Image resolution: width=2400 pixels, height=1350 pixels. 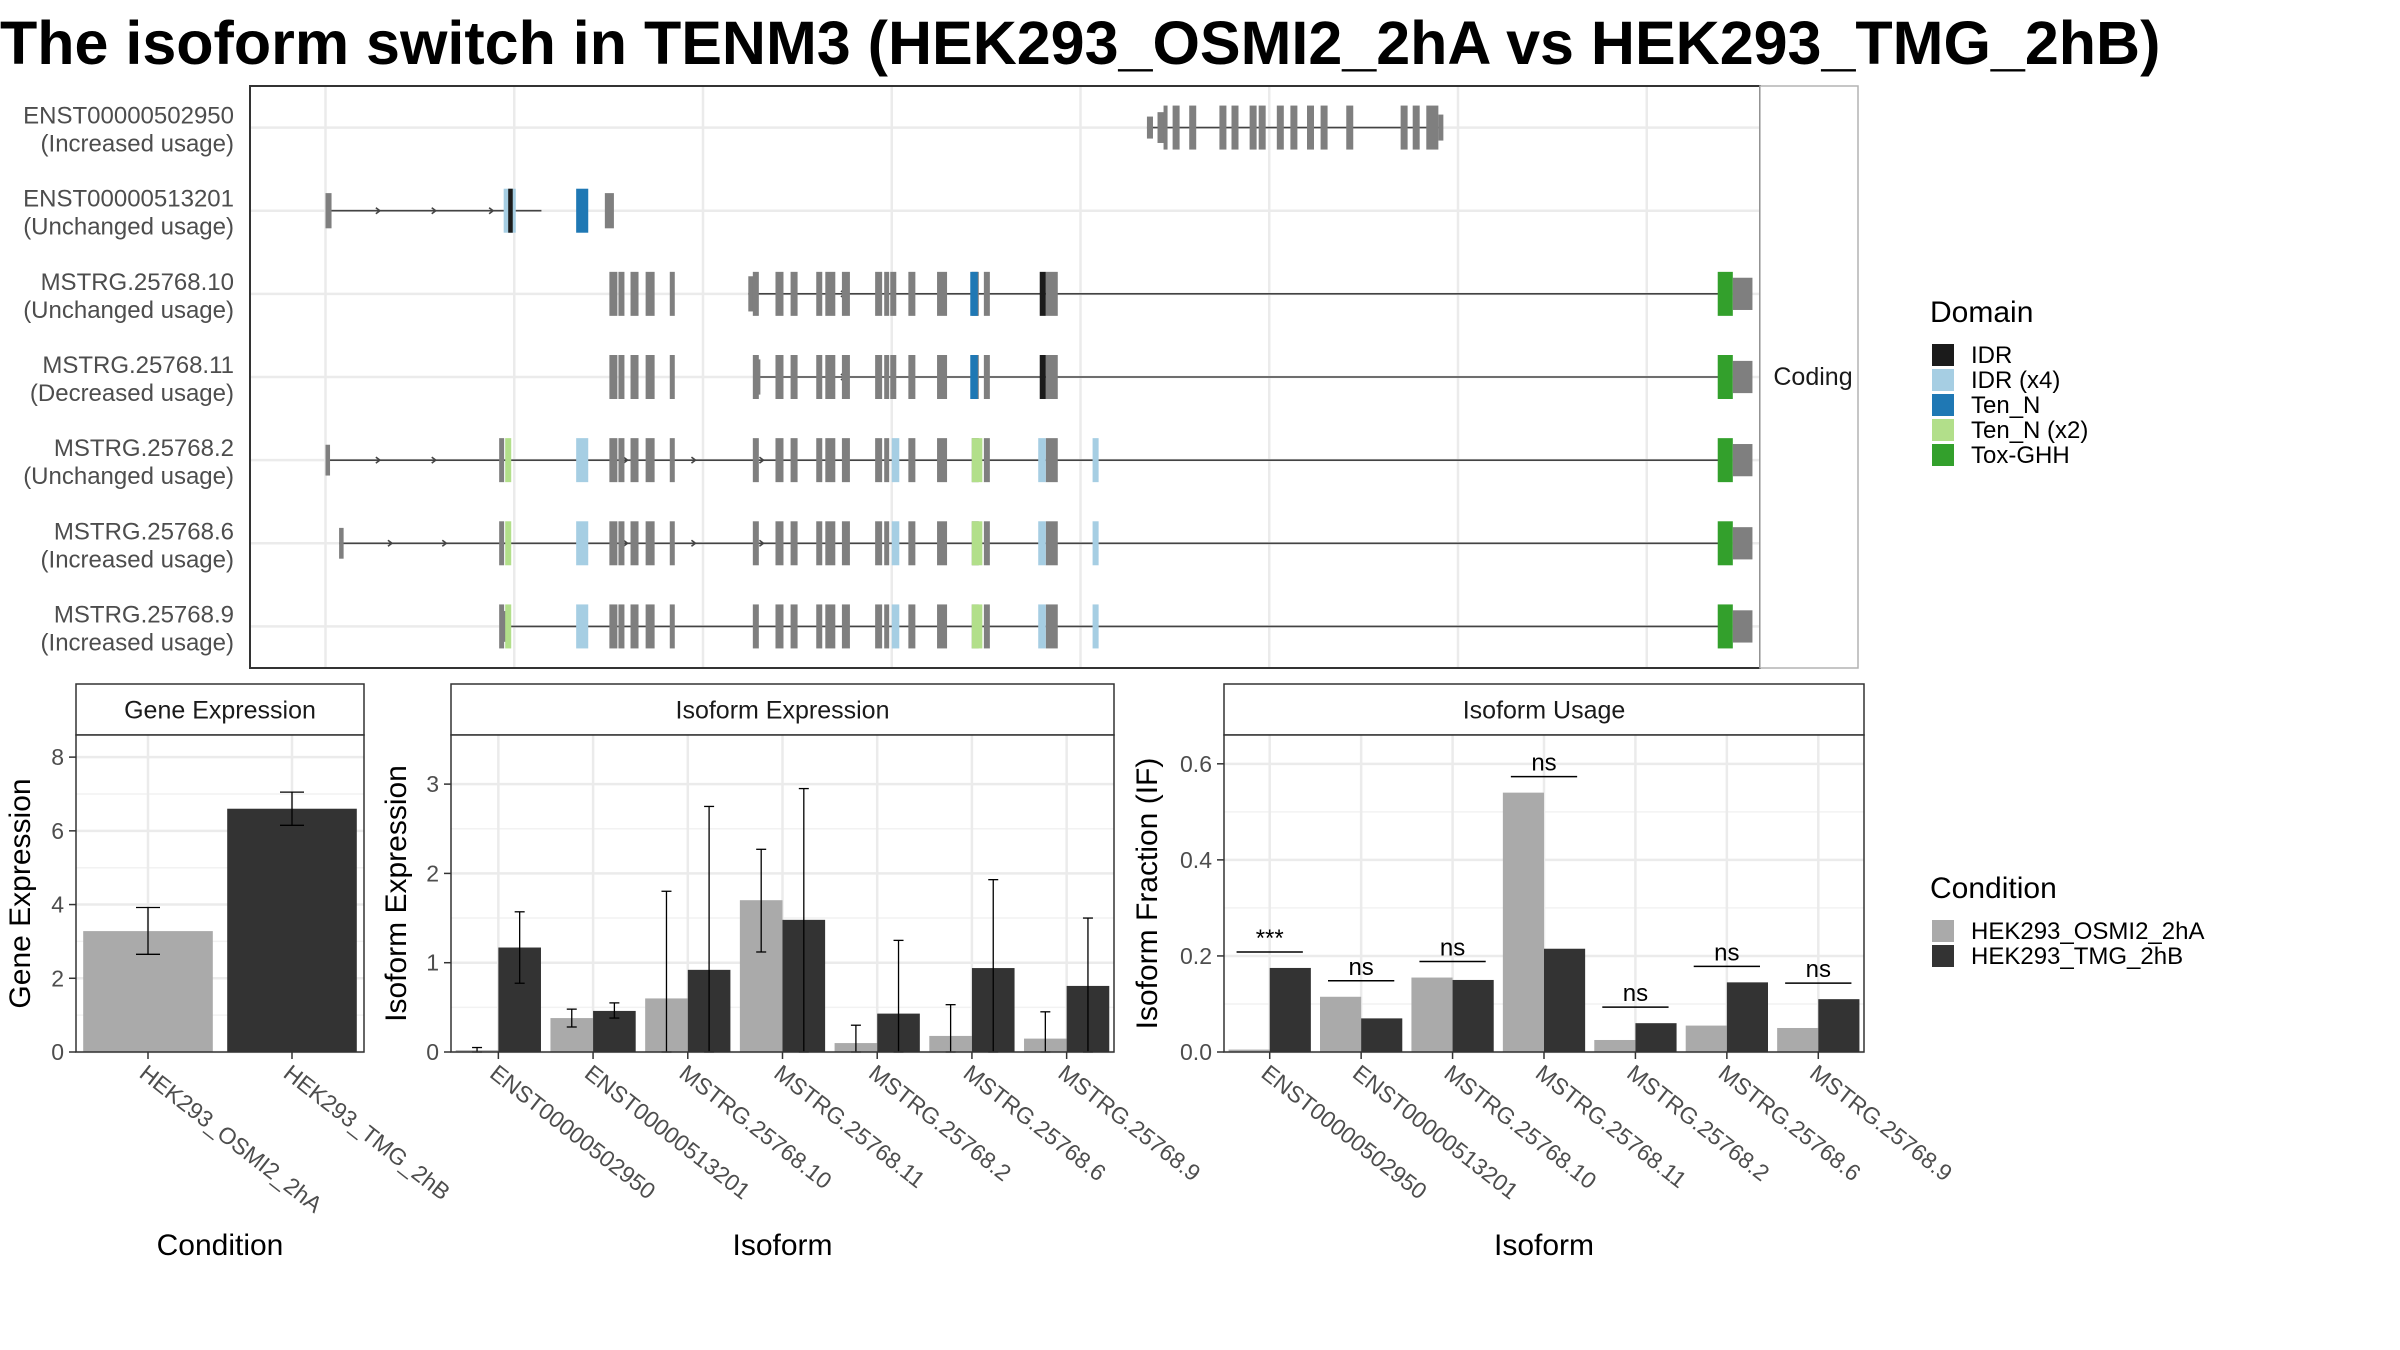 I want to click on domain-legend-label: Ten_N (x2), so click(x=2029, y=430).